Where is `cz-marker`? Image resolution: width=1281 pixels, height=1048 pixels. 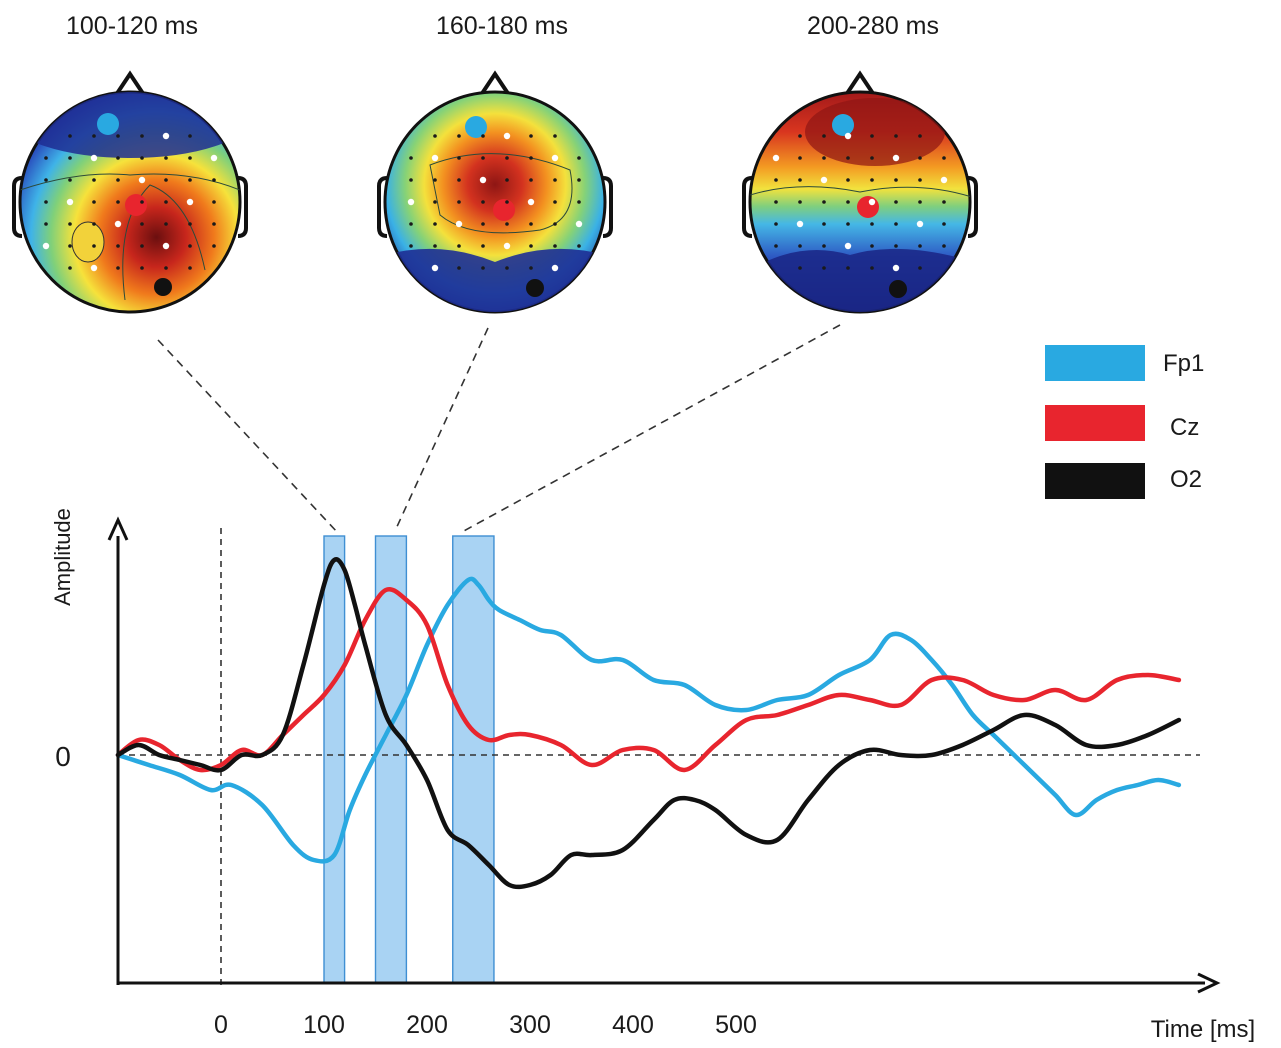
cz-marker is located at coordinates (136, 205).